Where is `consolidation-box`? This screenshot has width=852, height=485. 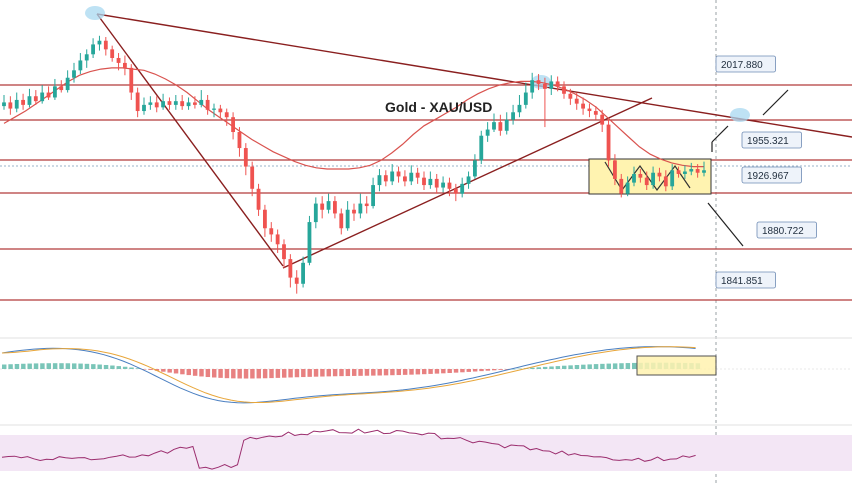 consolidation-box is located at coordinates (650, 176).